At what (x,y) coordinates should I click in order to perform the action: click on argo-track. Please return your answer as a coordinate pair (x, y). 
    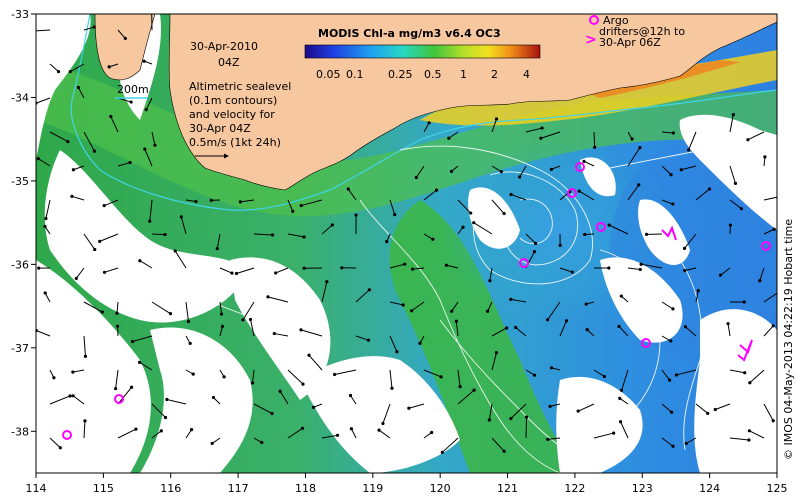
    Looking at the image, I should click on (669, 233).